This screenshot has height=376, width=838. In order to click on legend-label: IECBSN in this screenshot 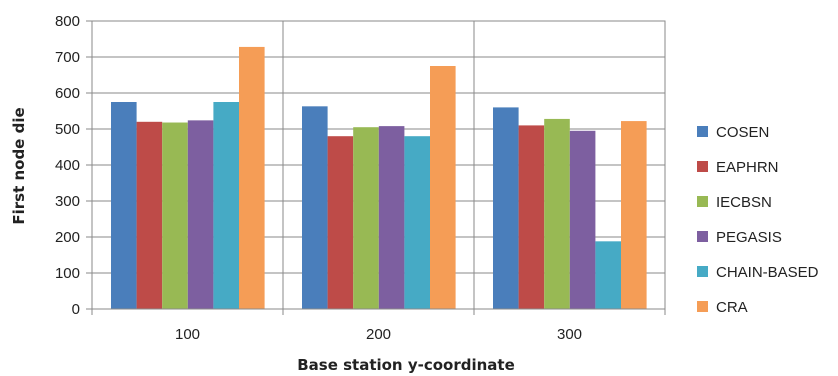, I will do `click(744, 202)`.